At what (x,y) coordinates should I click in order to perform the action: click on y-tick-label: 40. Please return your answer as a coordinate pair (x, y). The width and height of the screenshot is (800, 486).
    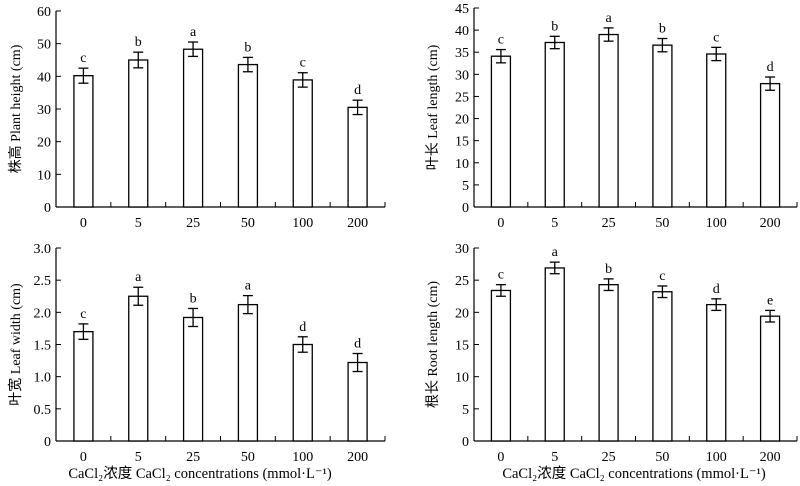
    Looking at the image, I should click on (462, 31).